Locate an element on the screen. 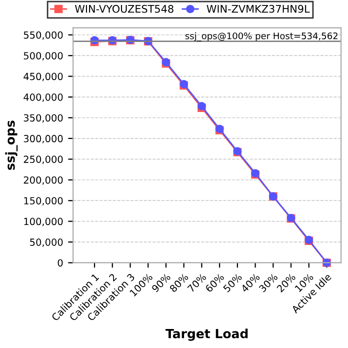  legend-label: WIN-VYOUZEST548 is located at coordinates (124, 8).